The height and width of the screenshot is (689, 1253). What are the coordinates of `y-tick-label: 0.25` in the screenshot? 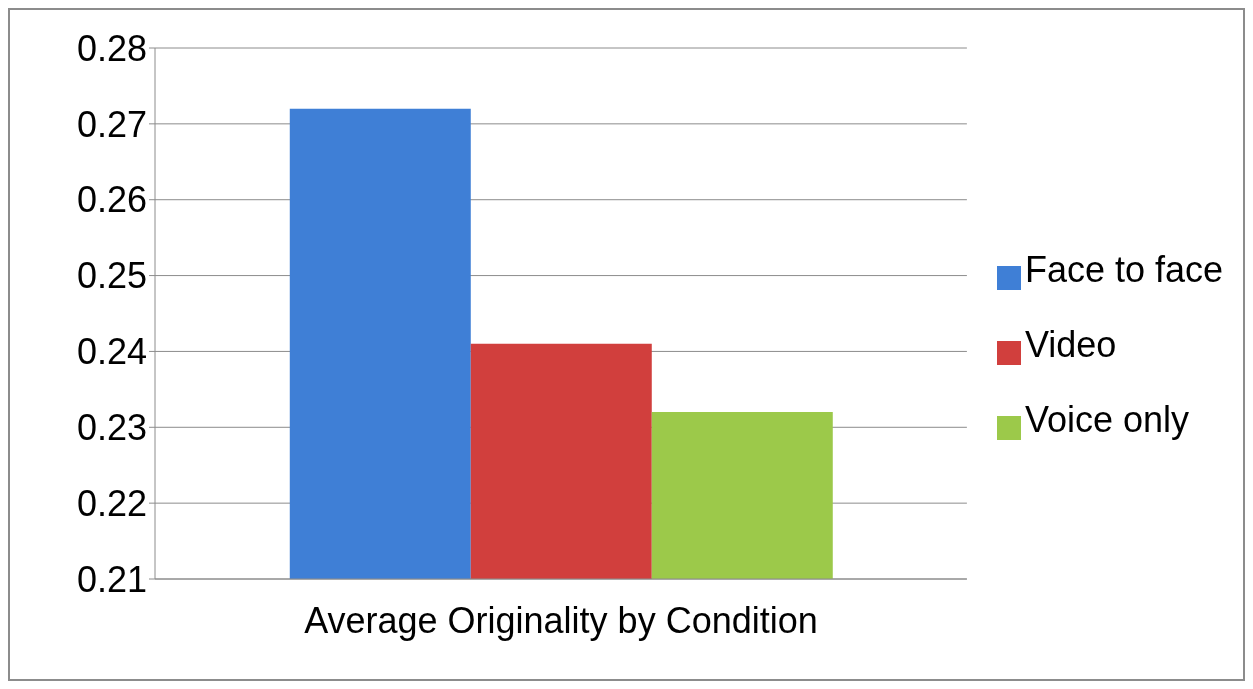 It's located at (111, 276).